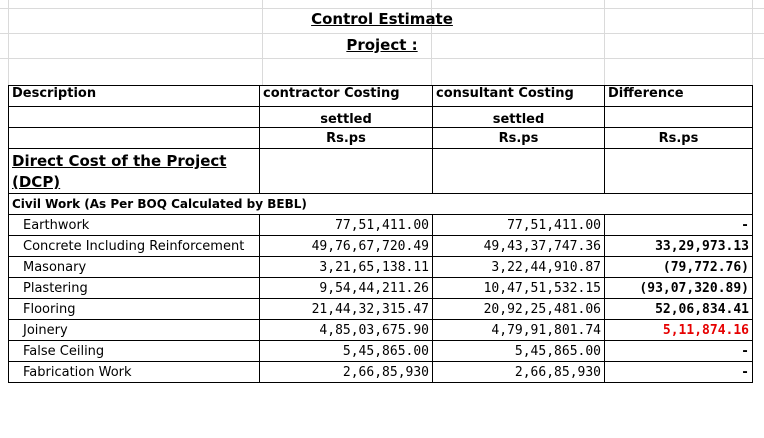 Image resolution: width=764 pixels, height=438 pixels. Describe the element at coordinates (518, 138) in the screenshot. I see `unit-consultant: Rs.ps` at that location.